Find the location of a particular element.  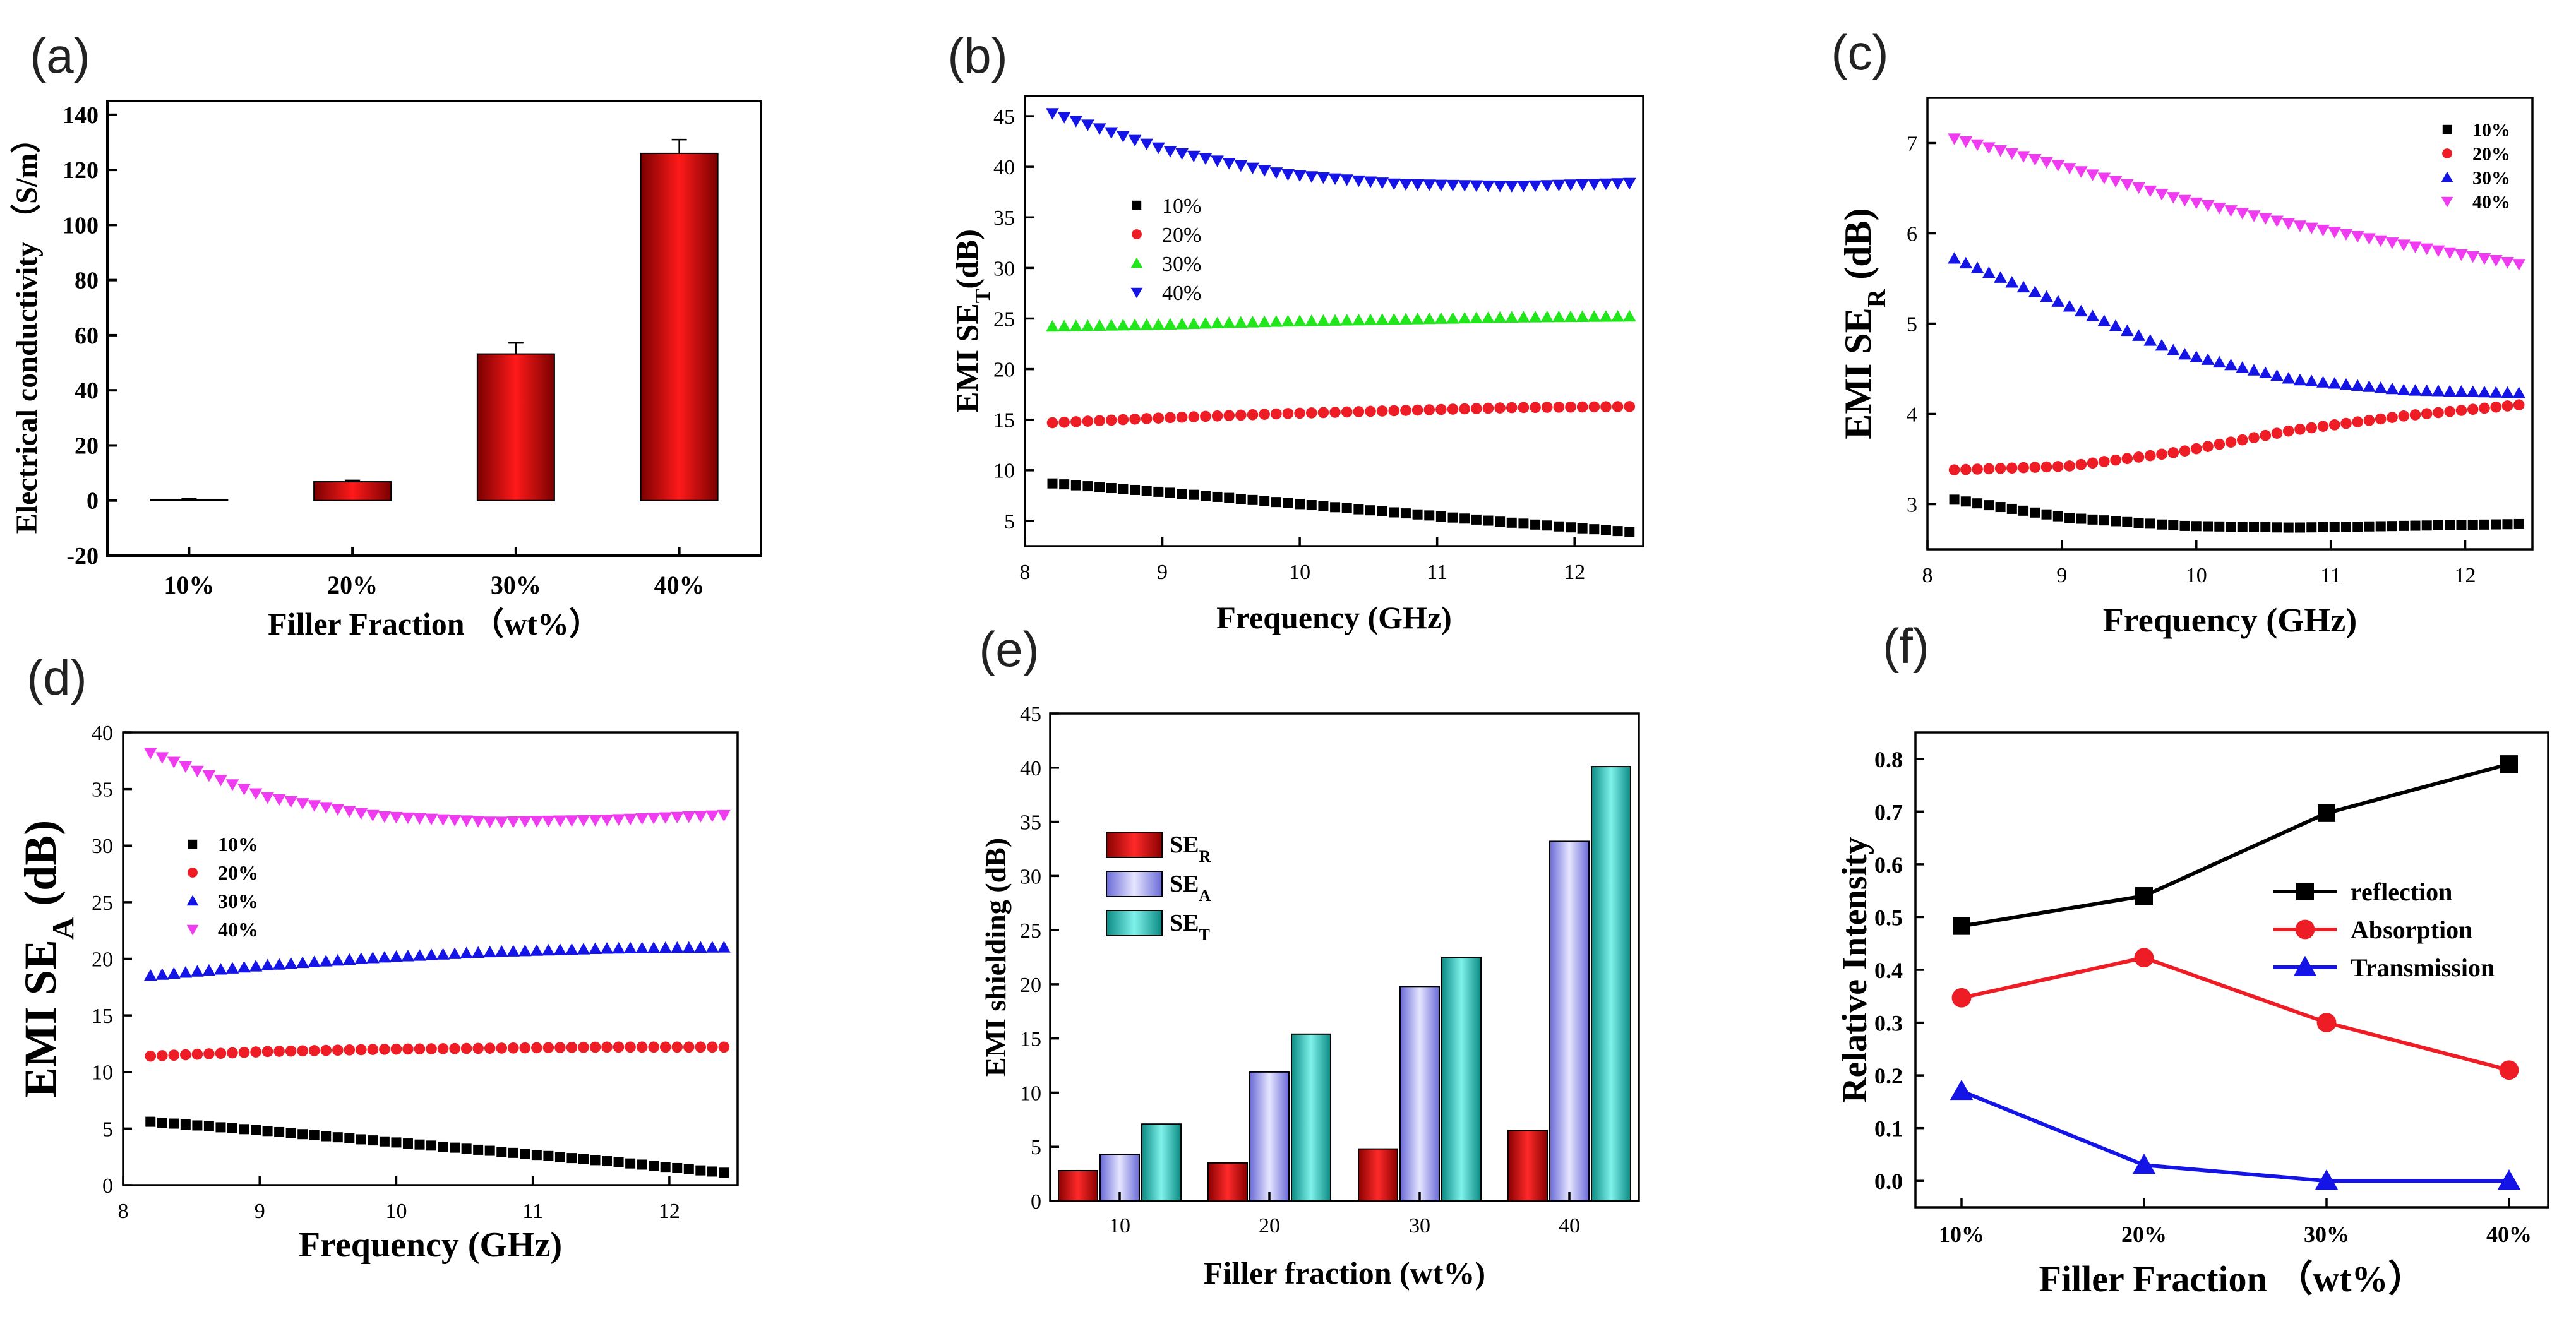

bar-SER is located at coordinates (1227, 1182).